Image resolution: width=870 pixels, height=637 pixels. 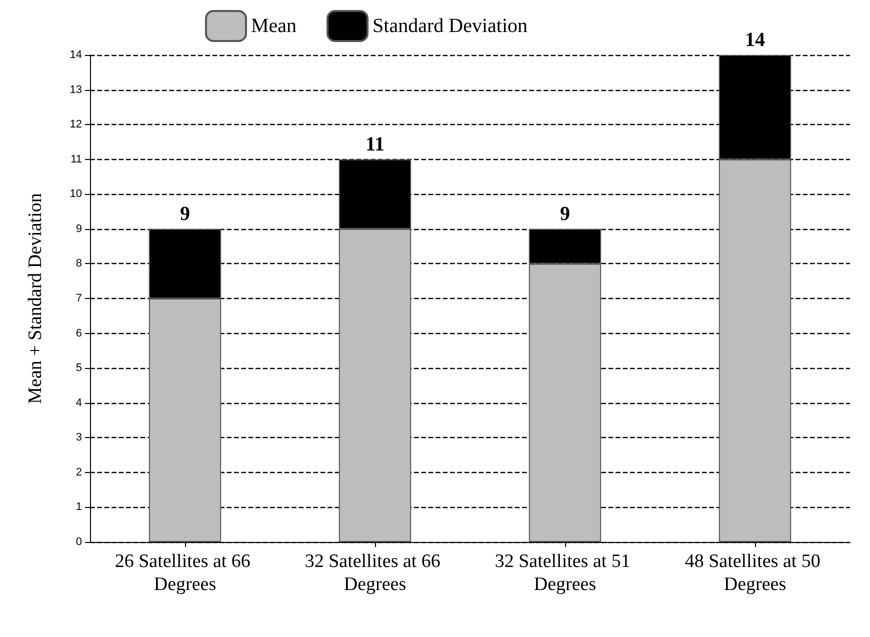 I want to click on y-tick-label: 10, so click(x=76, y=194).